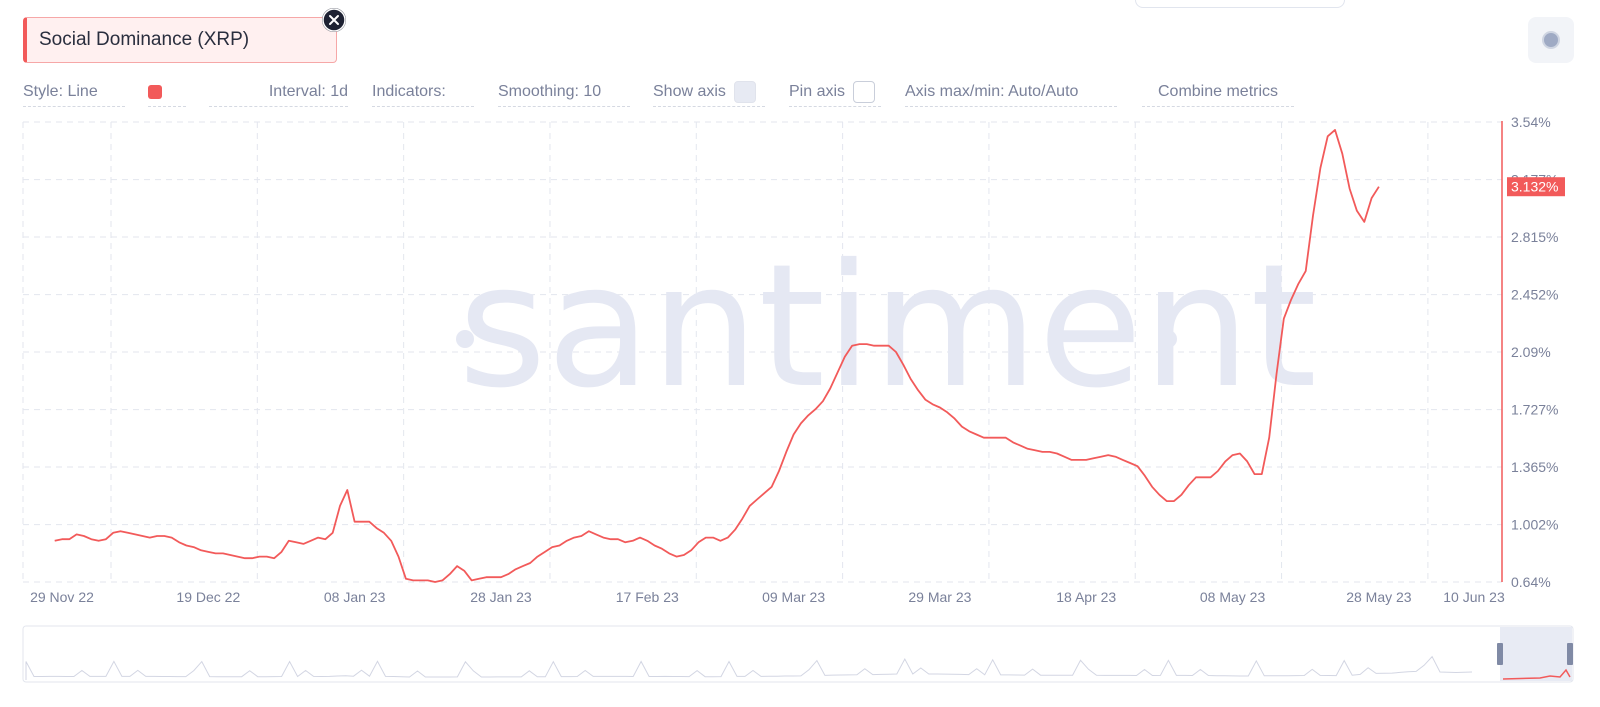  Describe the element at coordinates (155, 92) in the screenshot. I see `series-color-swatch` at that location.